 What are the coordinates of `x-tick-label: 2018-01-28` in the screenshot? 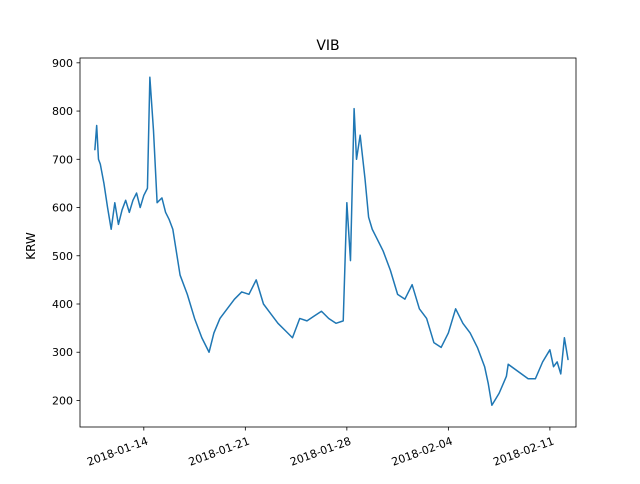 It's located at (320, 452).